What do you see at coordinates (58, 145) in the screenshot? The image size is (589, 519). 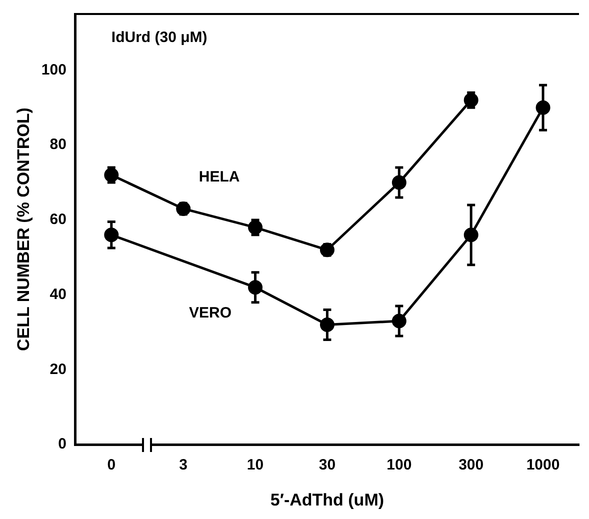 I see `y-tick-label: 80` at bounding box center [58, 145].